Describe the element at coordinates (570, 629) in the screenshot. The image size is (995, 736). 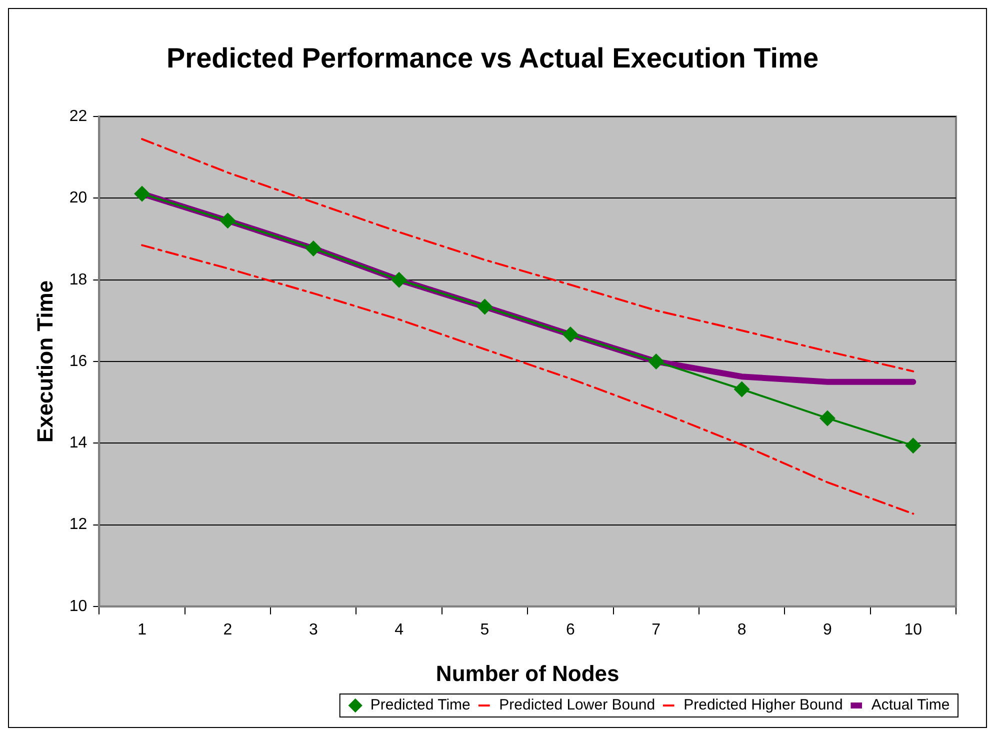
I see `x-tick-label: 6` at that location.